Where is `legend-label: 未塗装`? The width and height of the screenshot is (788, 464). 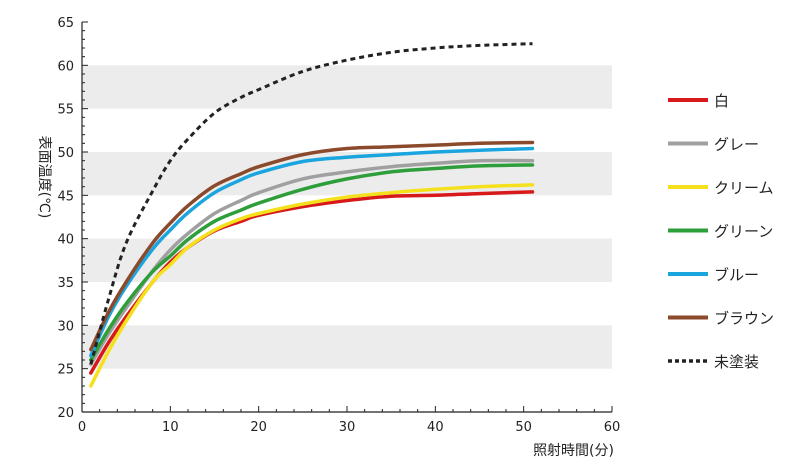 legend-label: 未塗装 is located at coordinates (736, 362).